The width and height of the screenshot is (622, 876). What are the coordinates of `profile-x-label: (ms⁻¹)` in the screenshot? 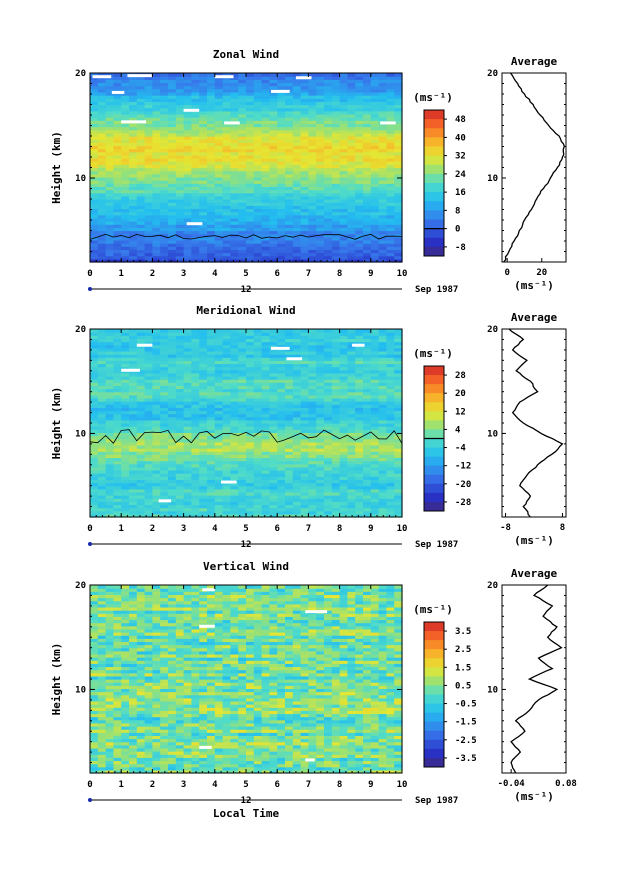 It's located at (534, 285).